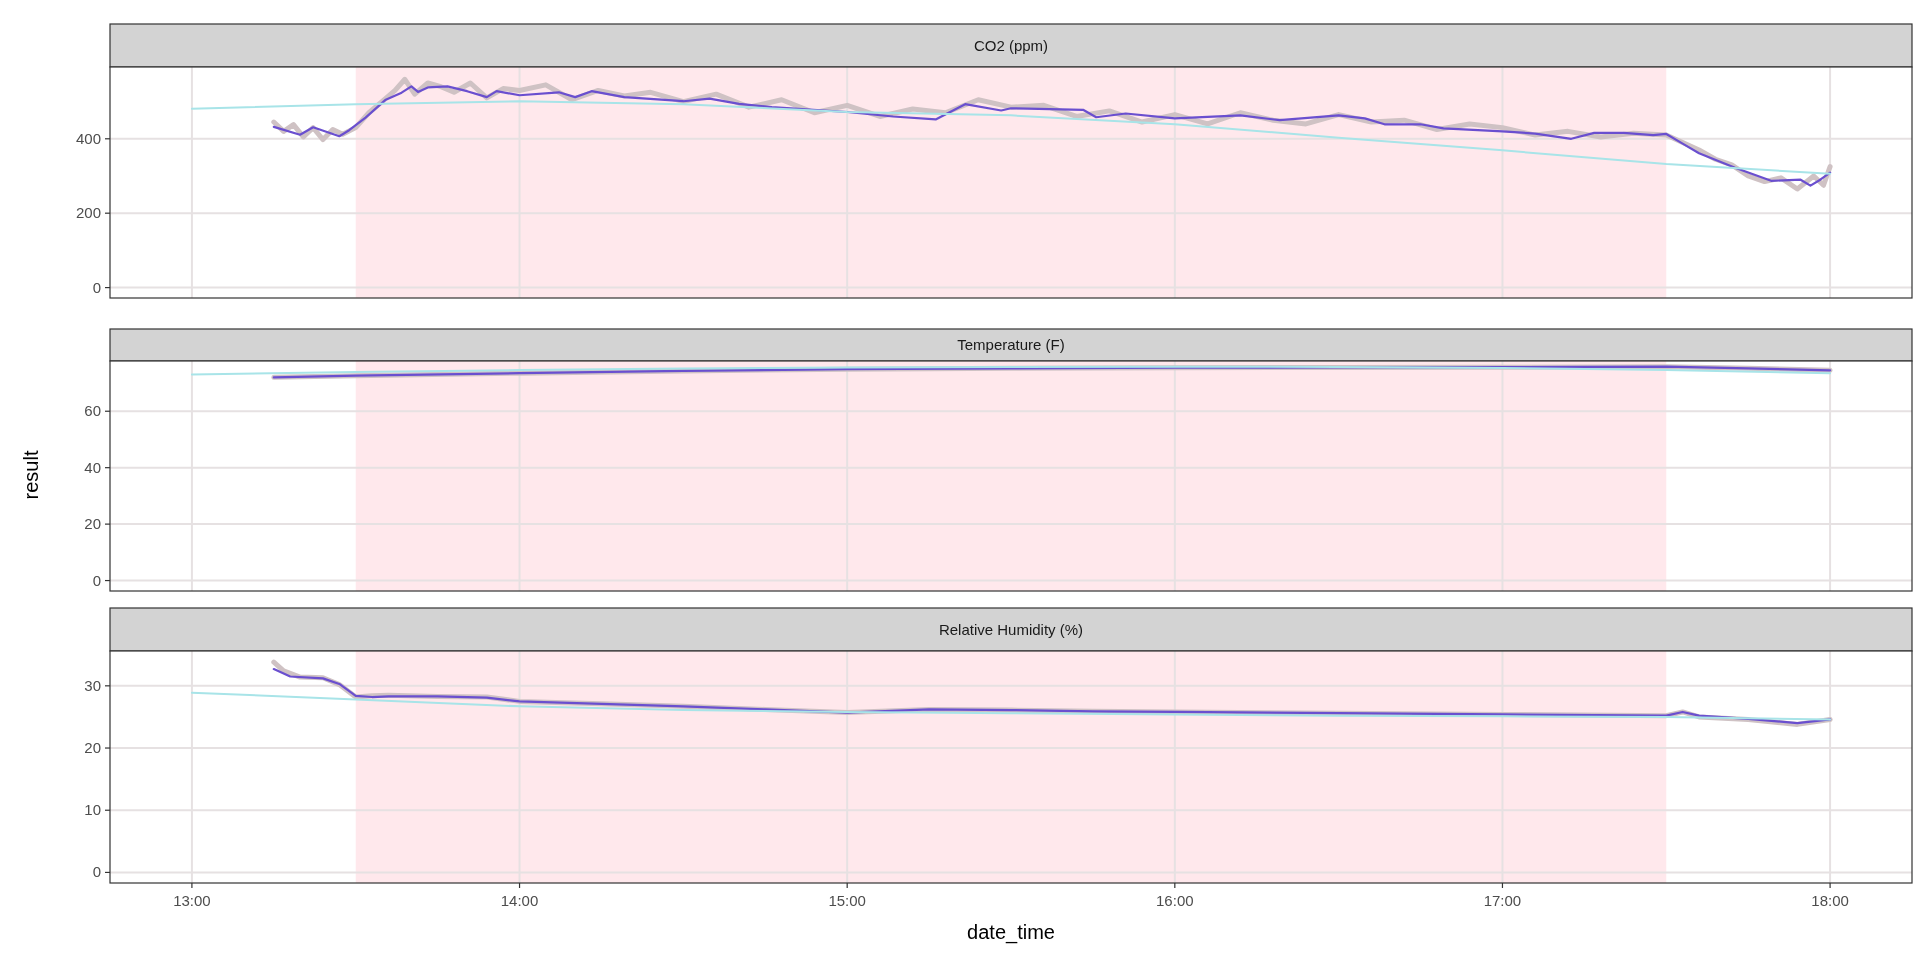  I want to click on y-axis-title: result, so click(31, 475).